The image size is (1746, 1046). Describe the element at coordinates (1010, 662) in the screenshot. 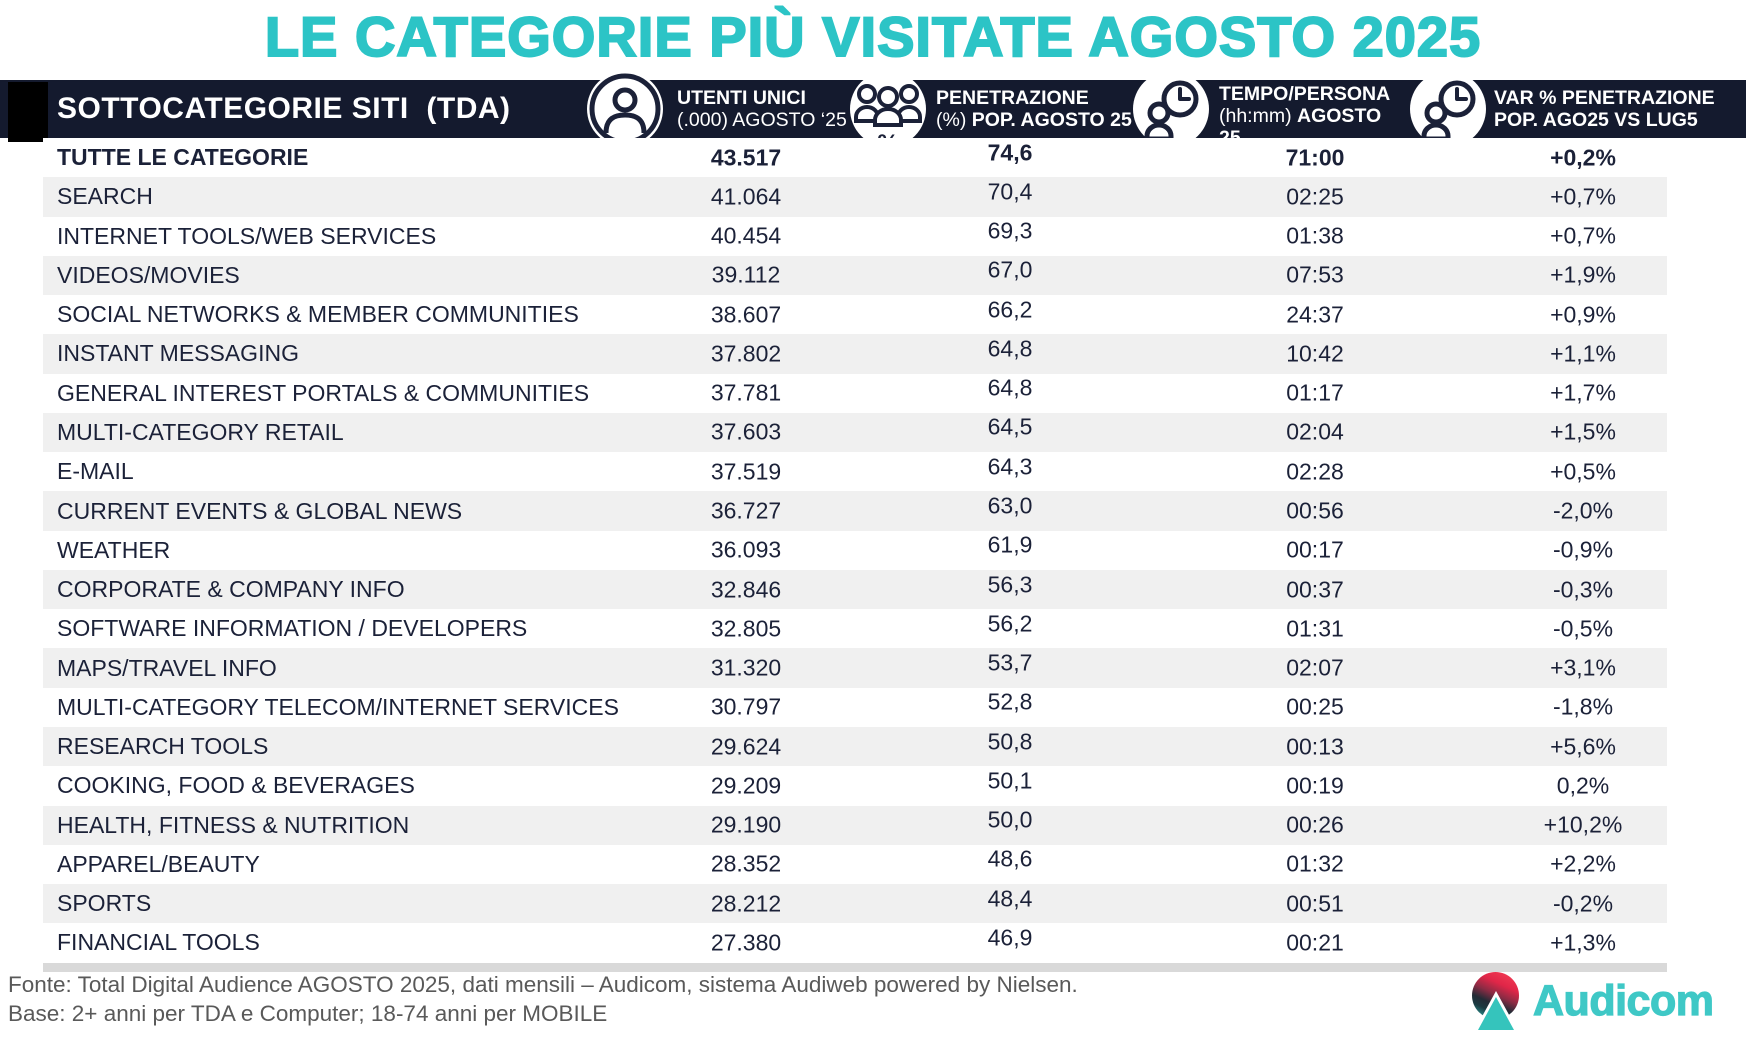

I see `penetrazione-cell: 53,7` at that location.